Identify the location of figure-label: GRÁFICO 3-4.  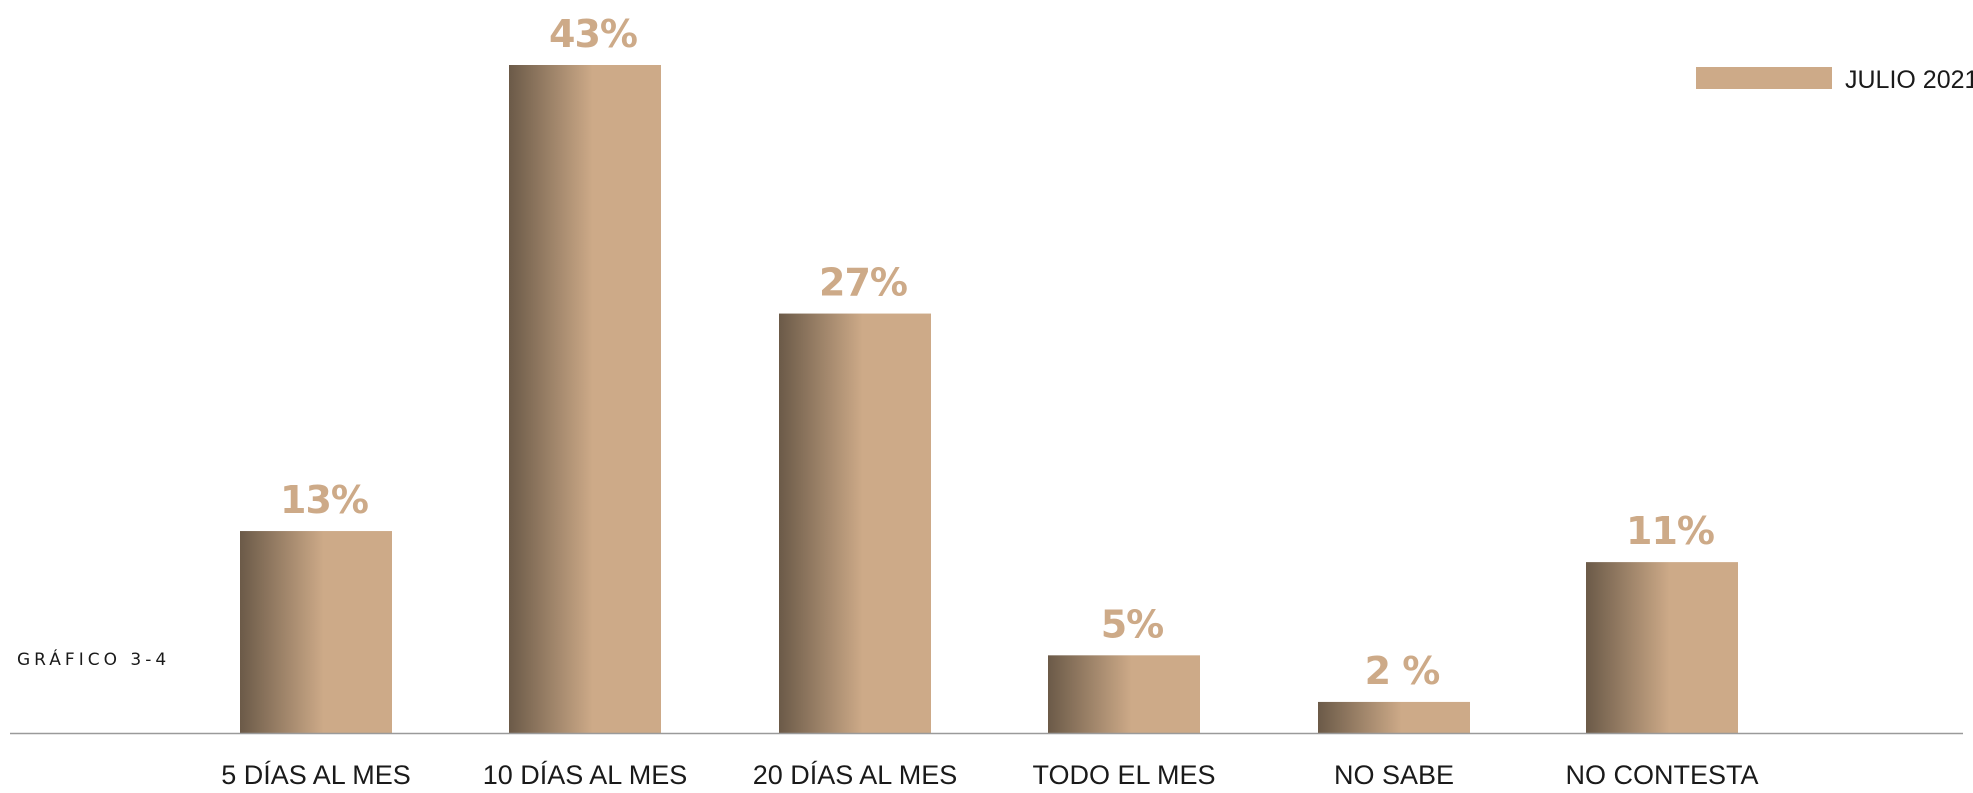
(94, 660).